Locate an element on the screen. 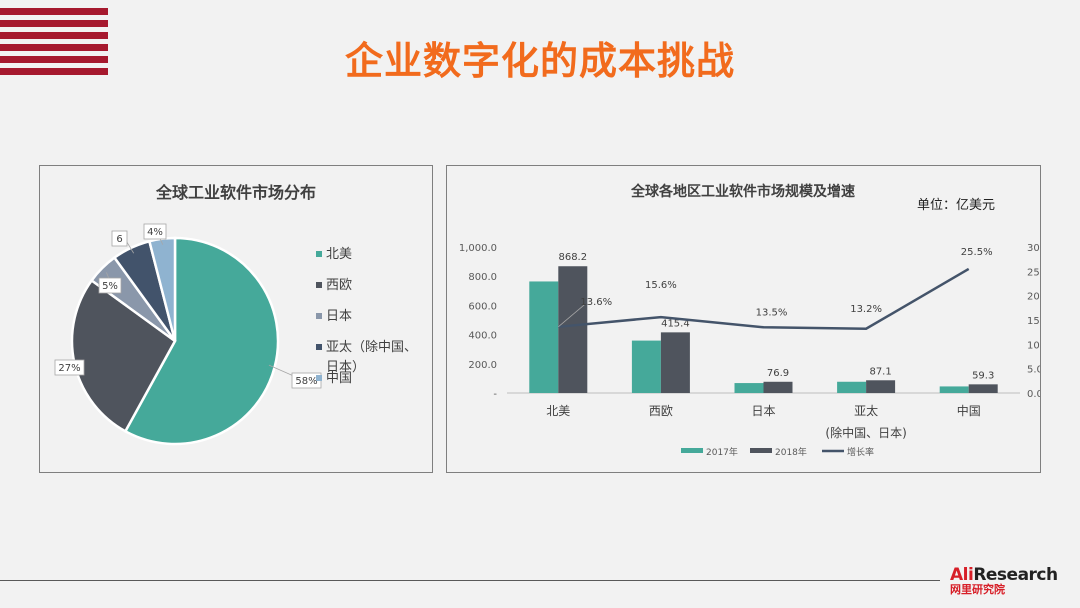 This screenshot has height=608, width=1080. y-right-tick: 30.0% is located at coordinates (1033, 248).